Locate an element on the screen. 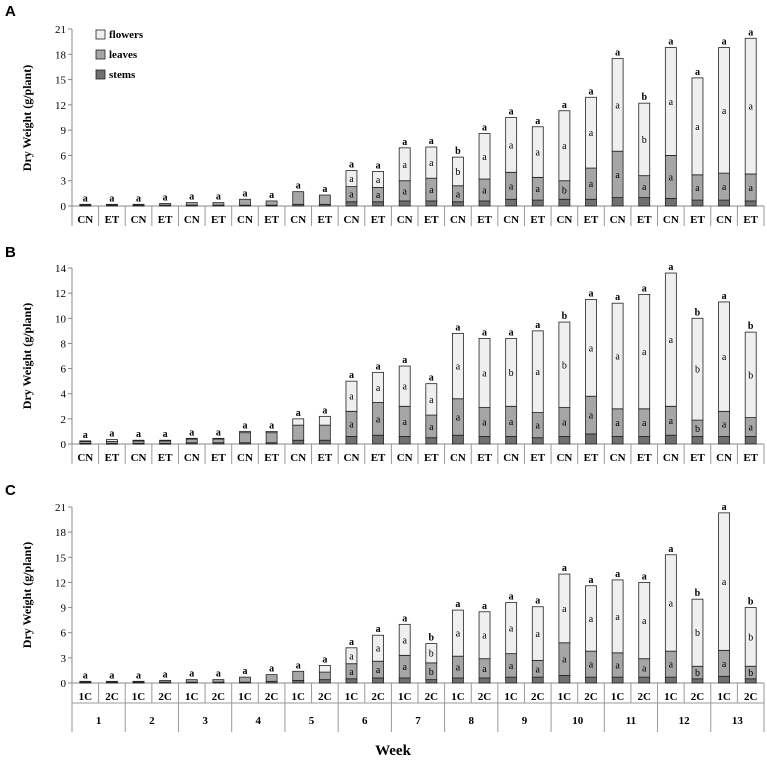 The width and height of the screenshot is (767, 760). y-axis-title: Dry Weight (g/plant) is located at coordinates (27, 595).